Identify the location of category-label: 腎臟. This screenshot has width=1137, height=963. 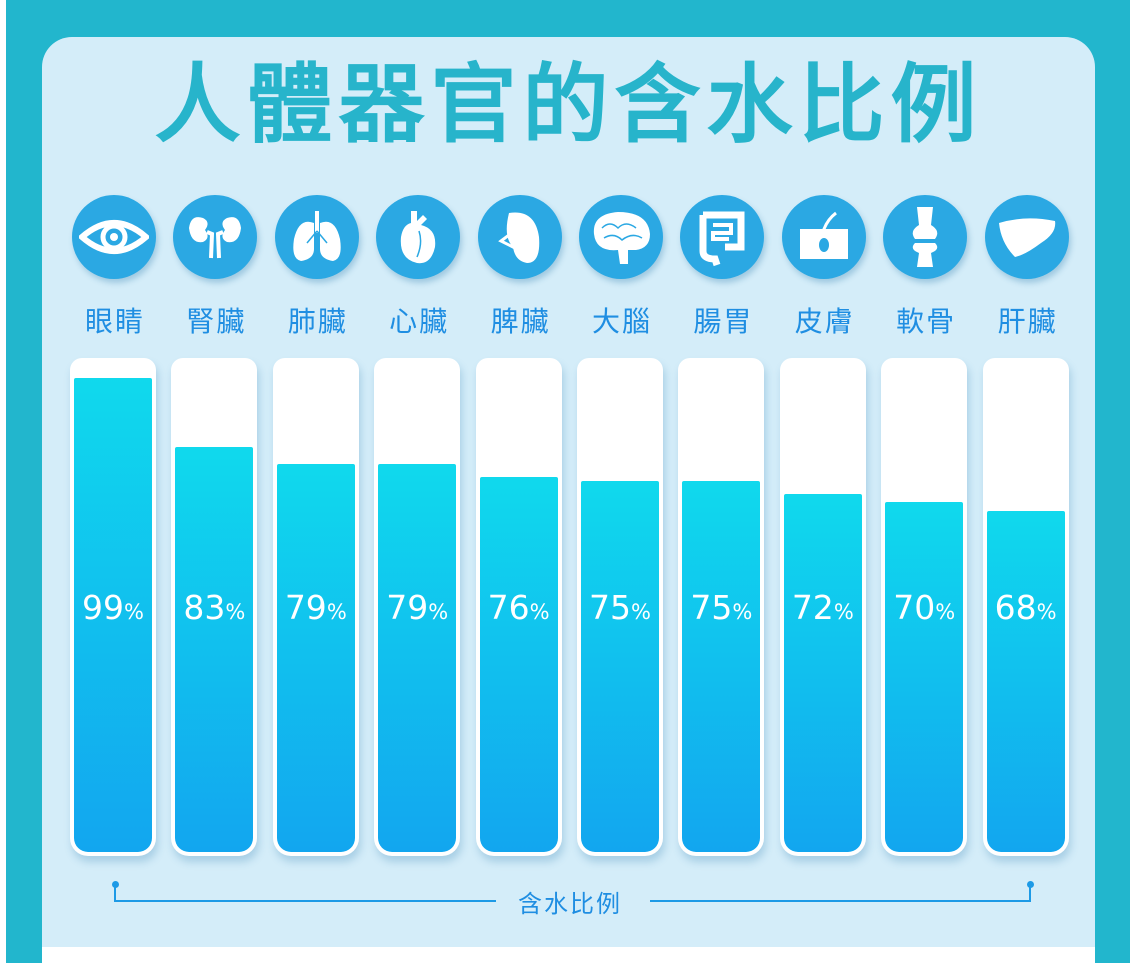
(216, 321).